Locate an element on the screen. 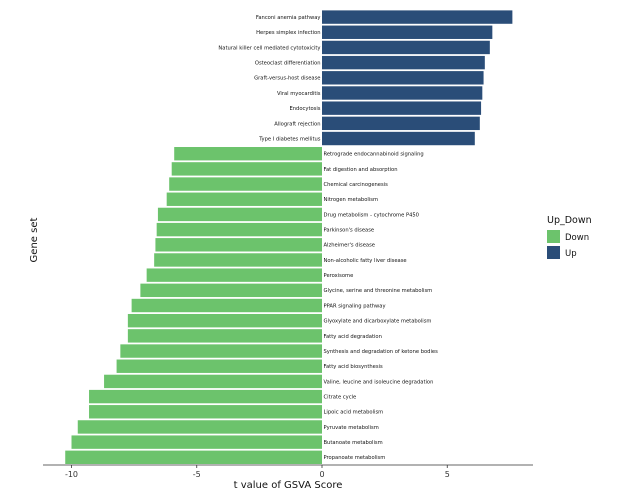 The height and width of the screenshot is (498, 617). legend-items: Down Up is located at coordinates (568, 244).